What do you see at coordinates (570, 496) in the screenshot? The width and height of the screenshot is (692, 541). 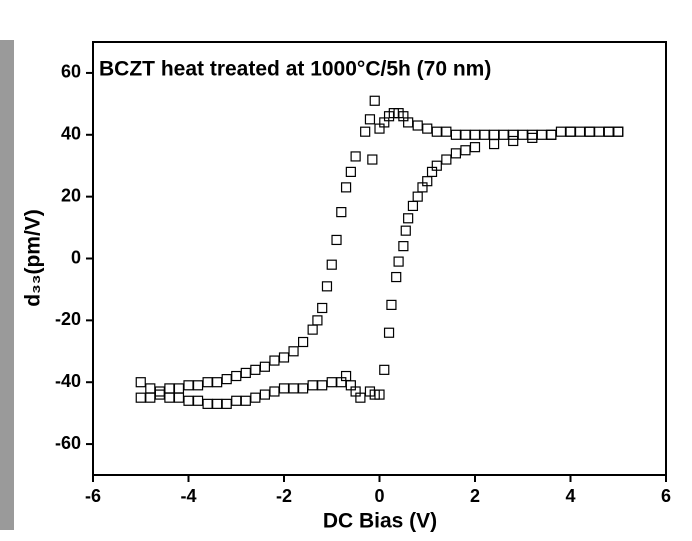 I see `x-tick-label: 4` at bounding box center [570, 496].